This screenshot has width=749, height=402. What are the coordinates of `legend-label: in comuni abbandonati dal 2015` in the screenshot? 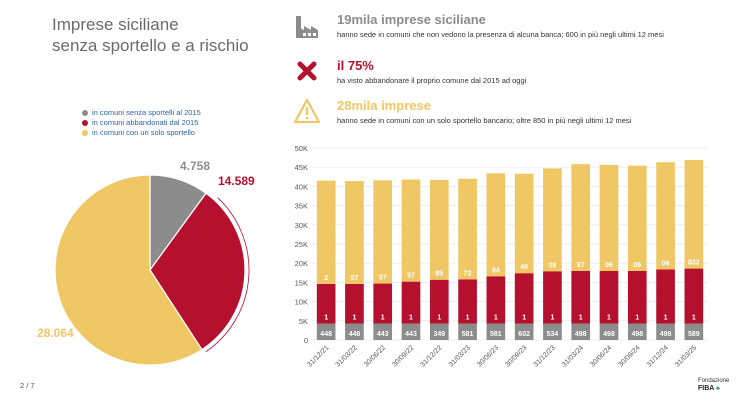 It's located at (145, 122).